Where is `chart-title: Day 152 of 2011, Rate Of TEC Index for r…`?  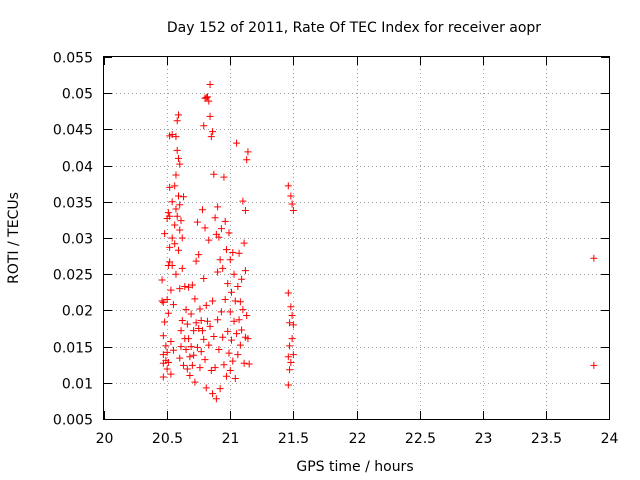 chart-title: Day 152 of 2011, Rate Of TEC Index for r… is located at coordinates (354, 28).